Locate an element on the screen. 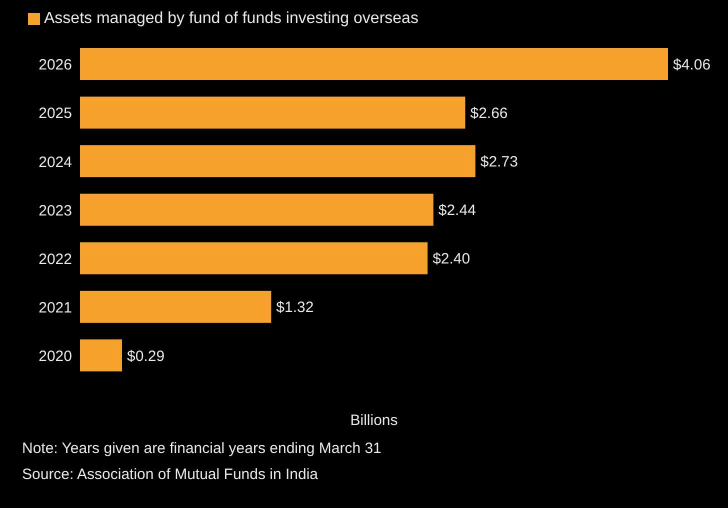 This screenshot has height=508, width=728. data-label: $2.66 is located at coordinates (489, 113).